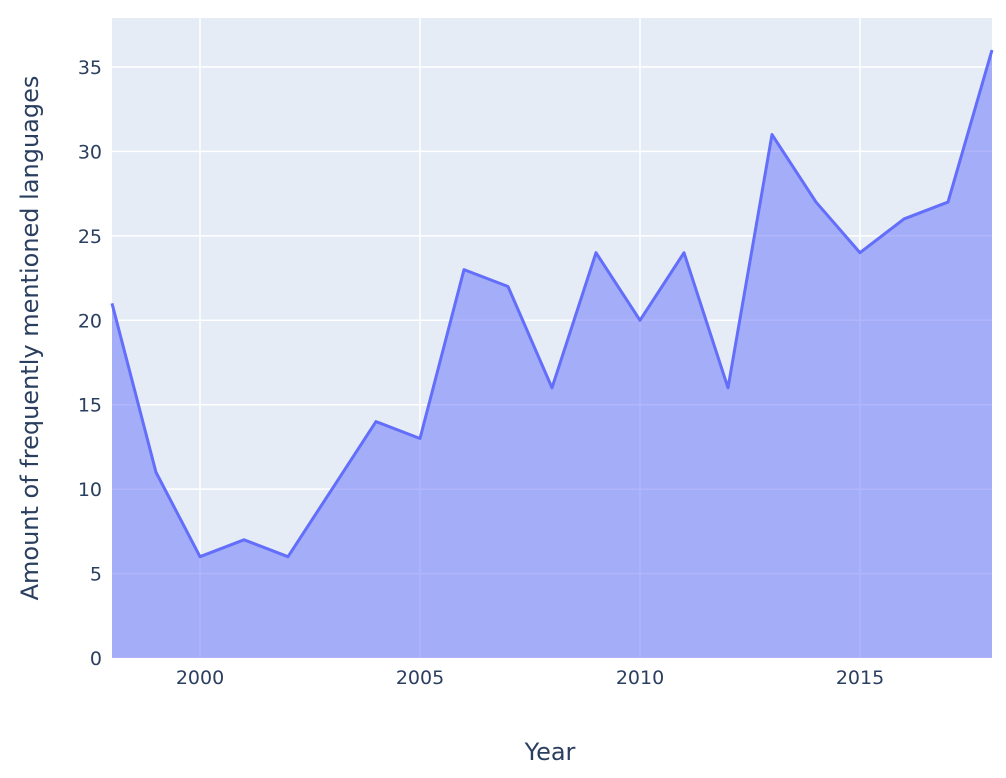 The height and width of the screenshot is (778, 1006). What do you see at coordinates (30, 338) in the screenshot?
I see `y-axis-title: Amount of frequently mentioned languages` at bounding box center [30, 338].